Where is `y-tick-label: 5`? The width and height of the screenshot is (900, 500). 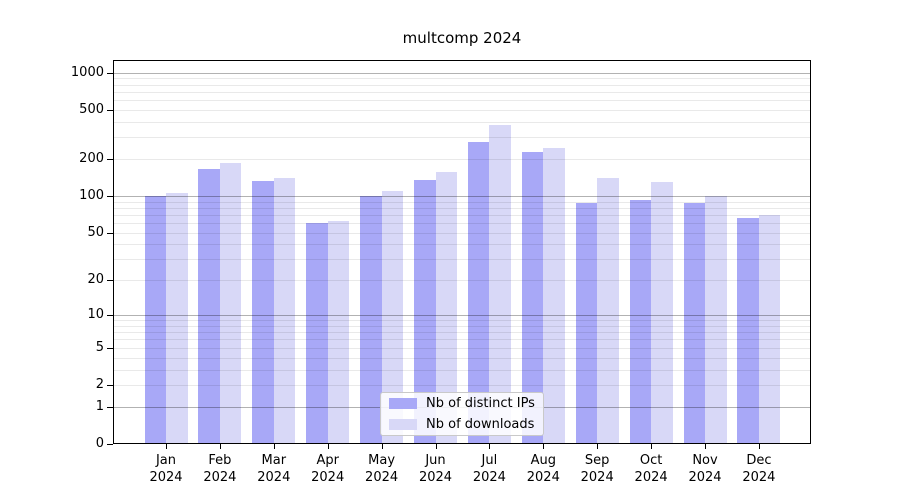
y-tick-label: 5 is located at coordinates (99, 347).